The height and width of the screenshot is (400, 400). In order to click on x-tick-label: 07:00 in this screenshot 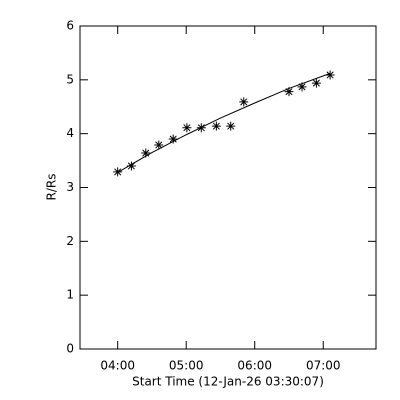, I will do `click(323, 366)`.